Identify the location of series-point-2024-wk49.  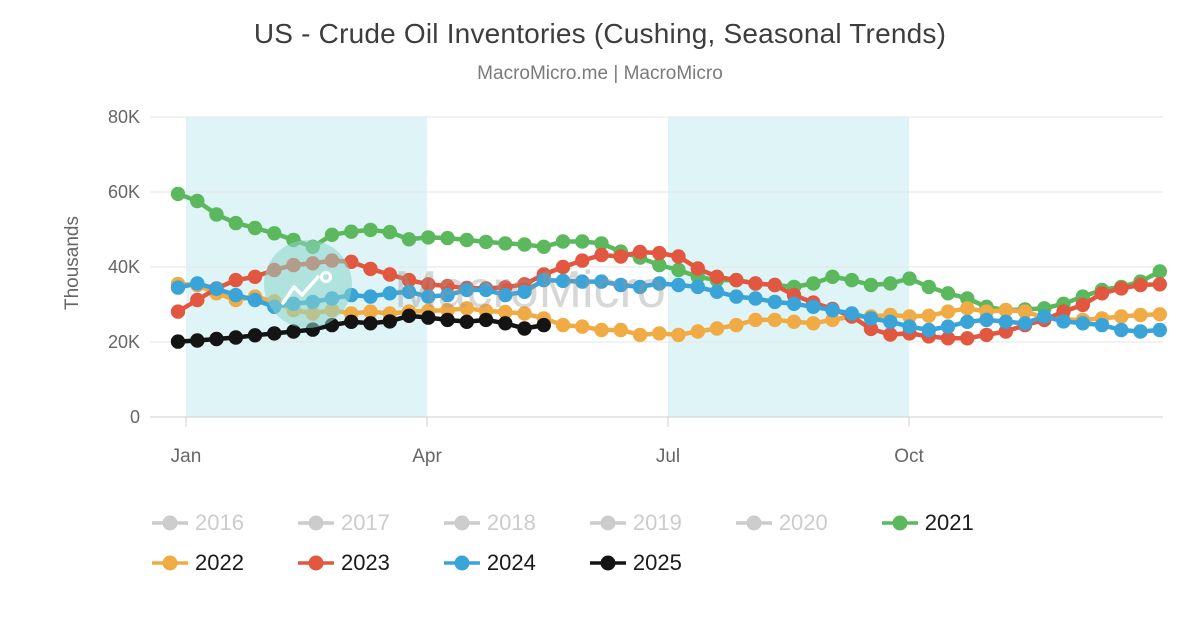
(1102, 325).